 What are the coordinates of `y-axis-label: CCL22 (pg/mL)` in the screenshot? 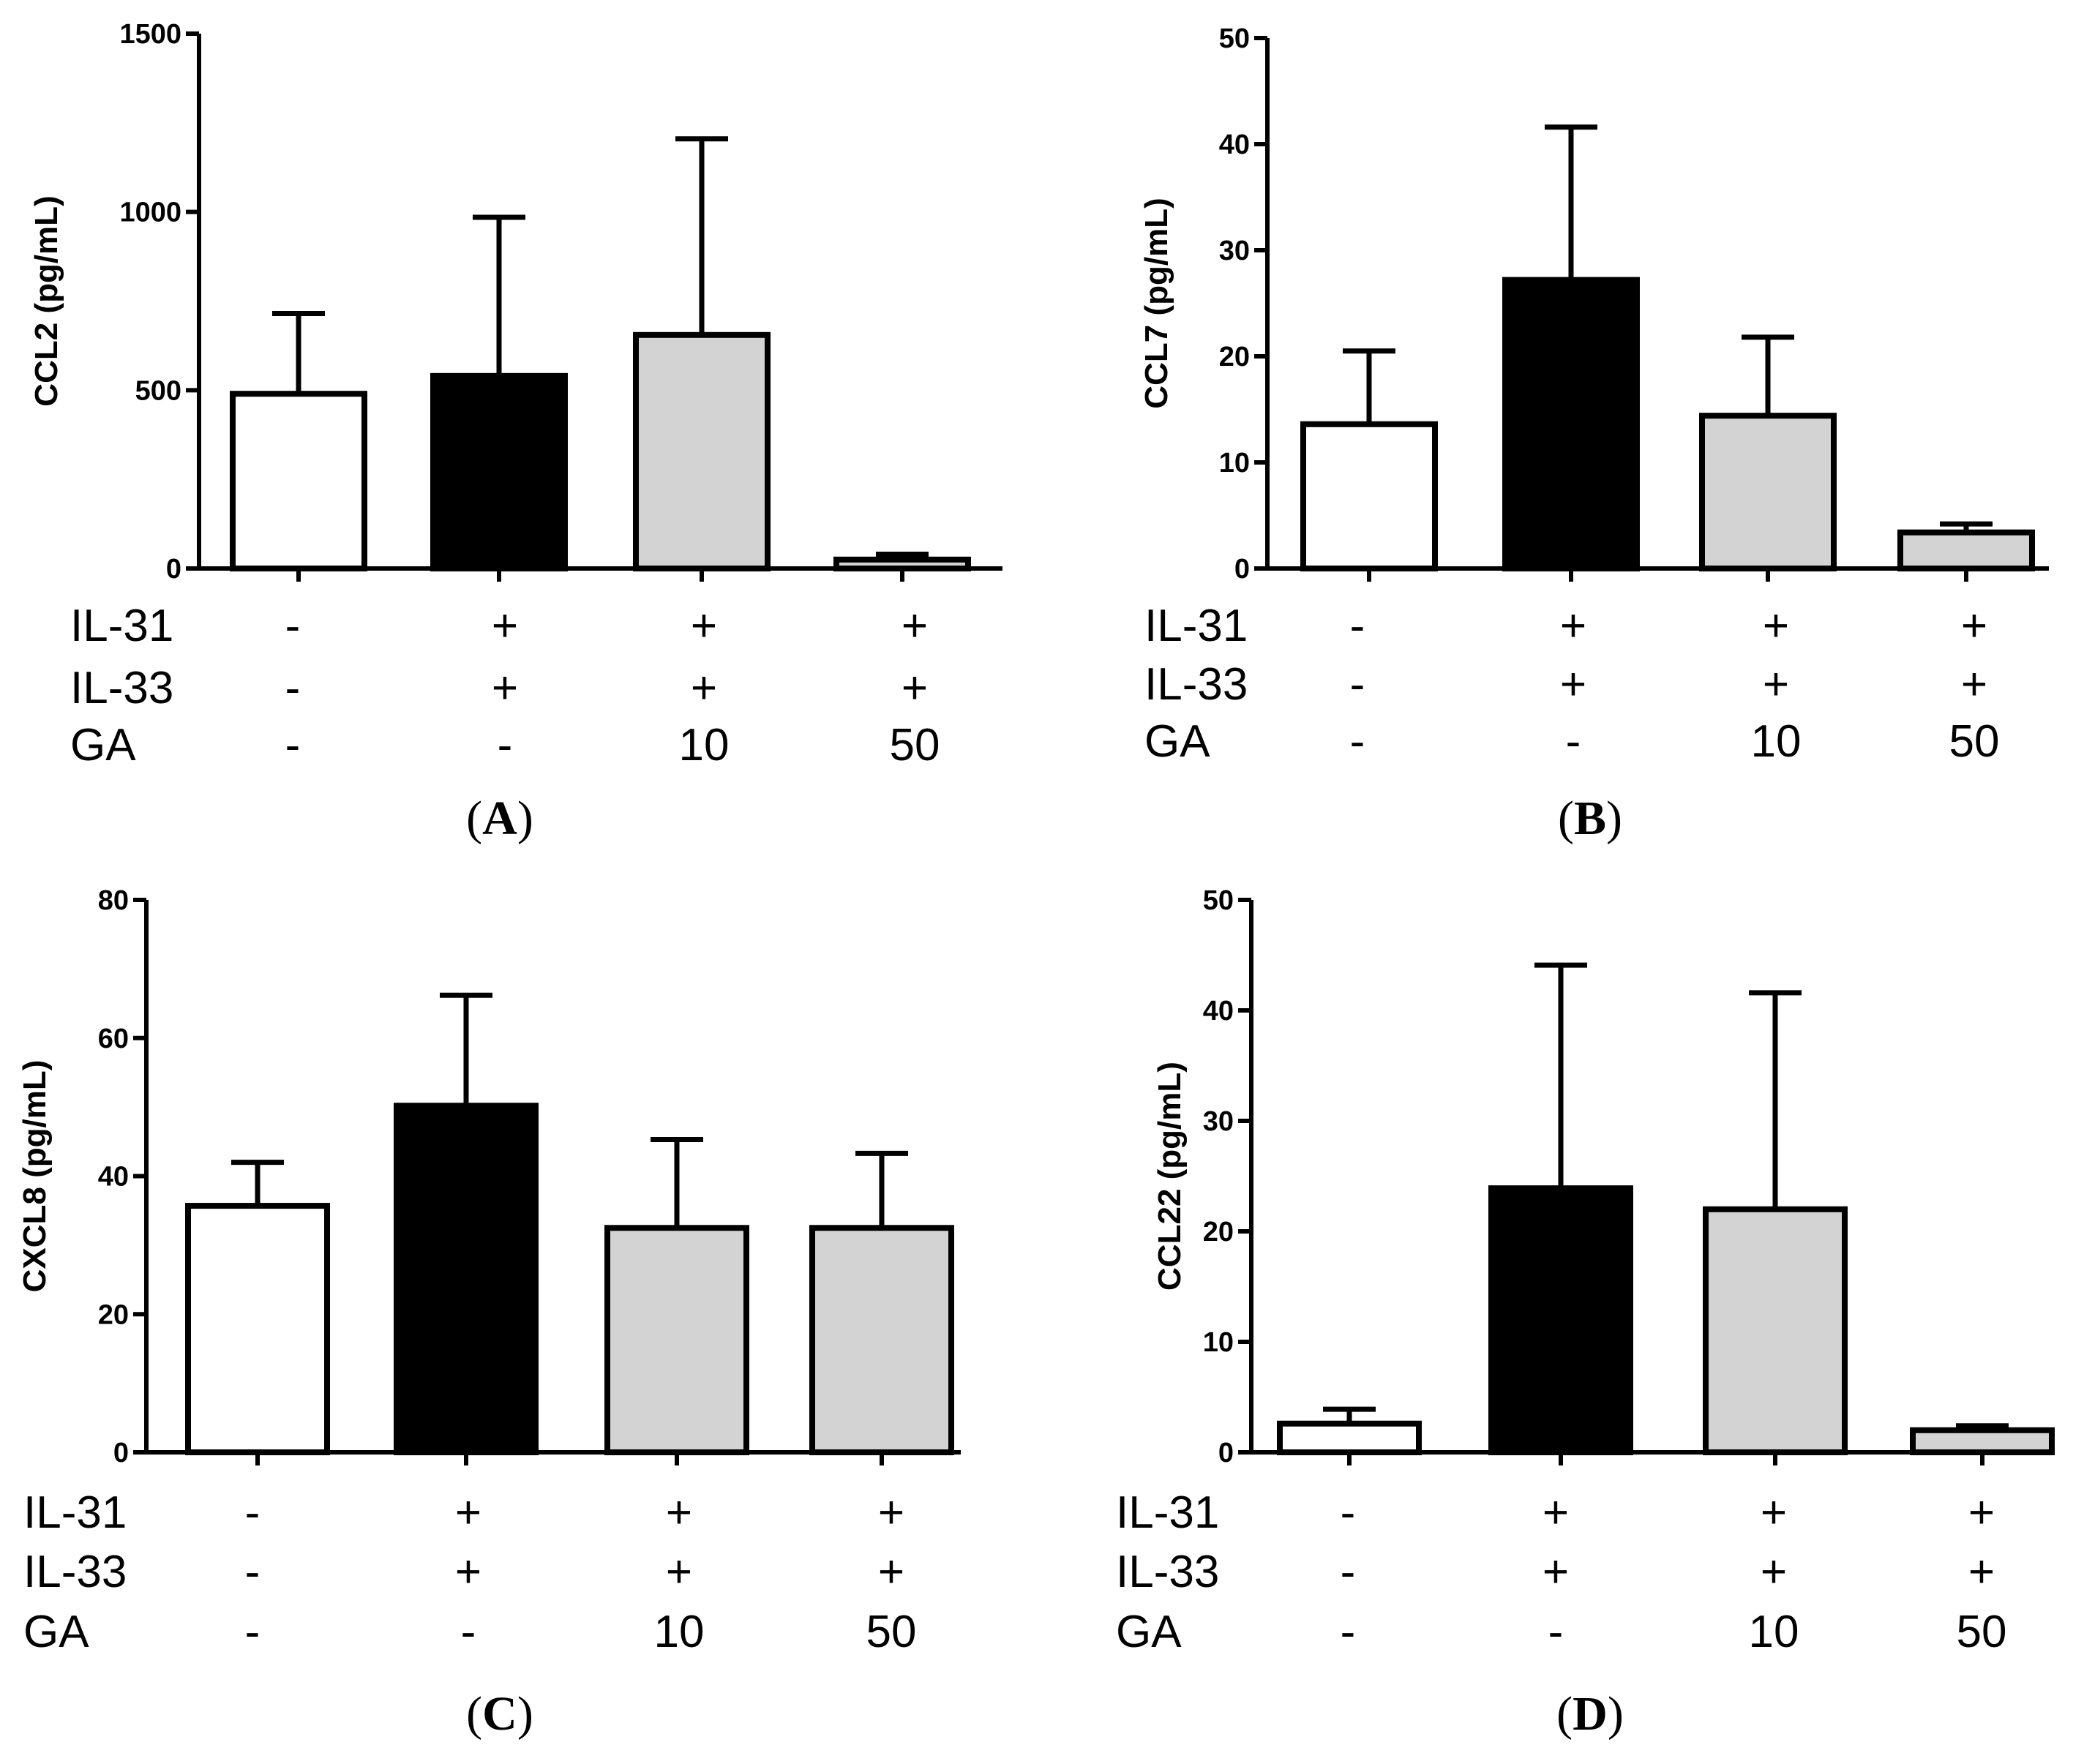 It's located at (1170, 1176).